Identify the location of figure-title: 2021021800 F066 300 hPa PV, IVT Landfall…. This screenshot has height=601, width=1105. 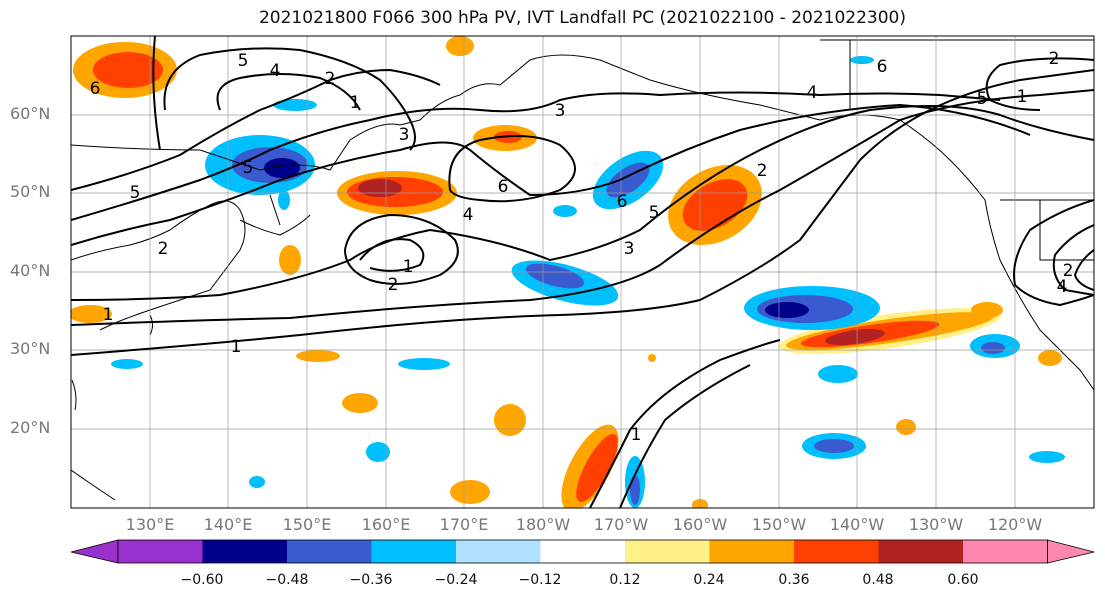
(582, 18).